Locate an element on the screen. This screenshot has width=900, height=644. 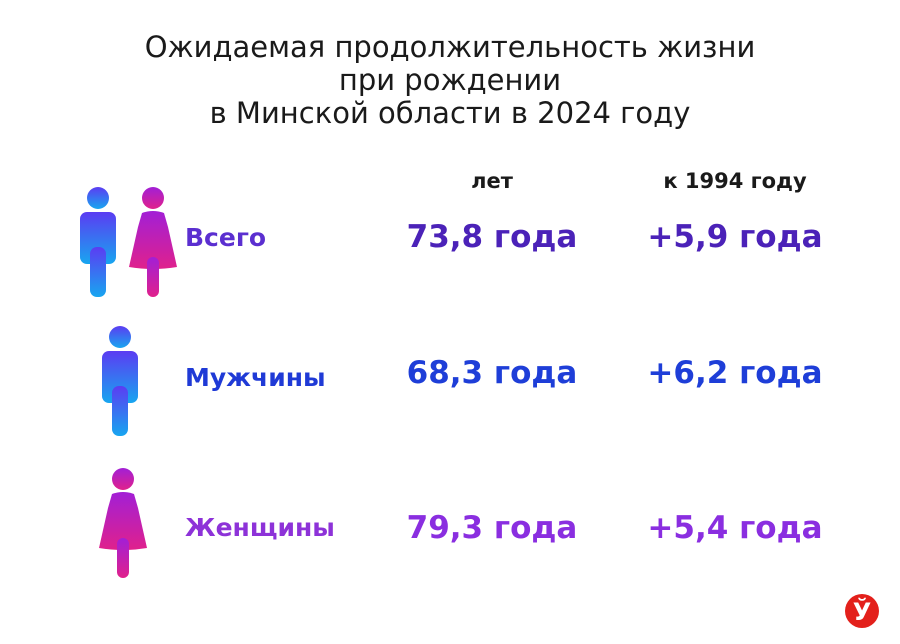
icons is located at coordinates (128, 382).